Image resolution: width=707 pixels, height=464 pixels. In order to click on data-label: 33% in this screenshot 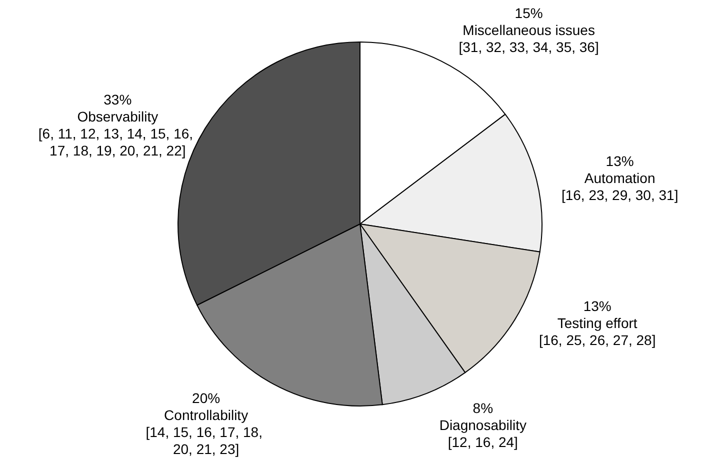, I will do `click(118, 100)`.